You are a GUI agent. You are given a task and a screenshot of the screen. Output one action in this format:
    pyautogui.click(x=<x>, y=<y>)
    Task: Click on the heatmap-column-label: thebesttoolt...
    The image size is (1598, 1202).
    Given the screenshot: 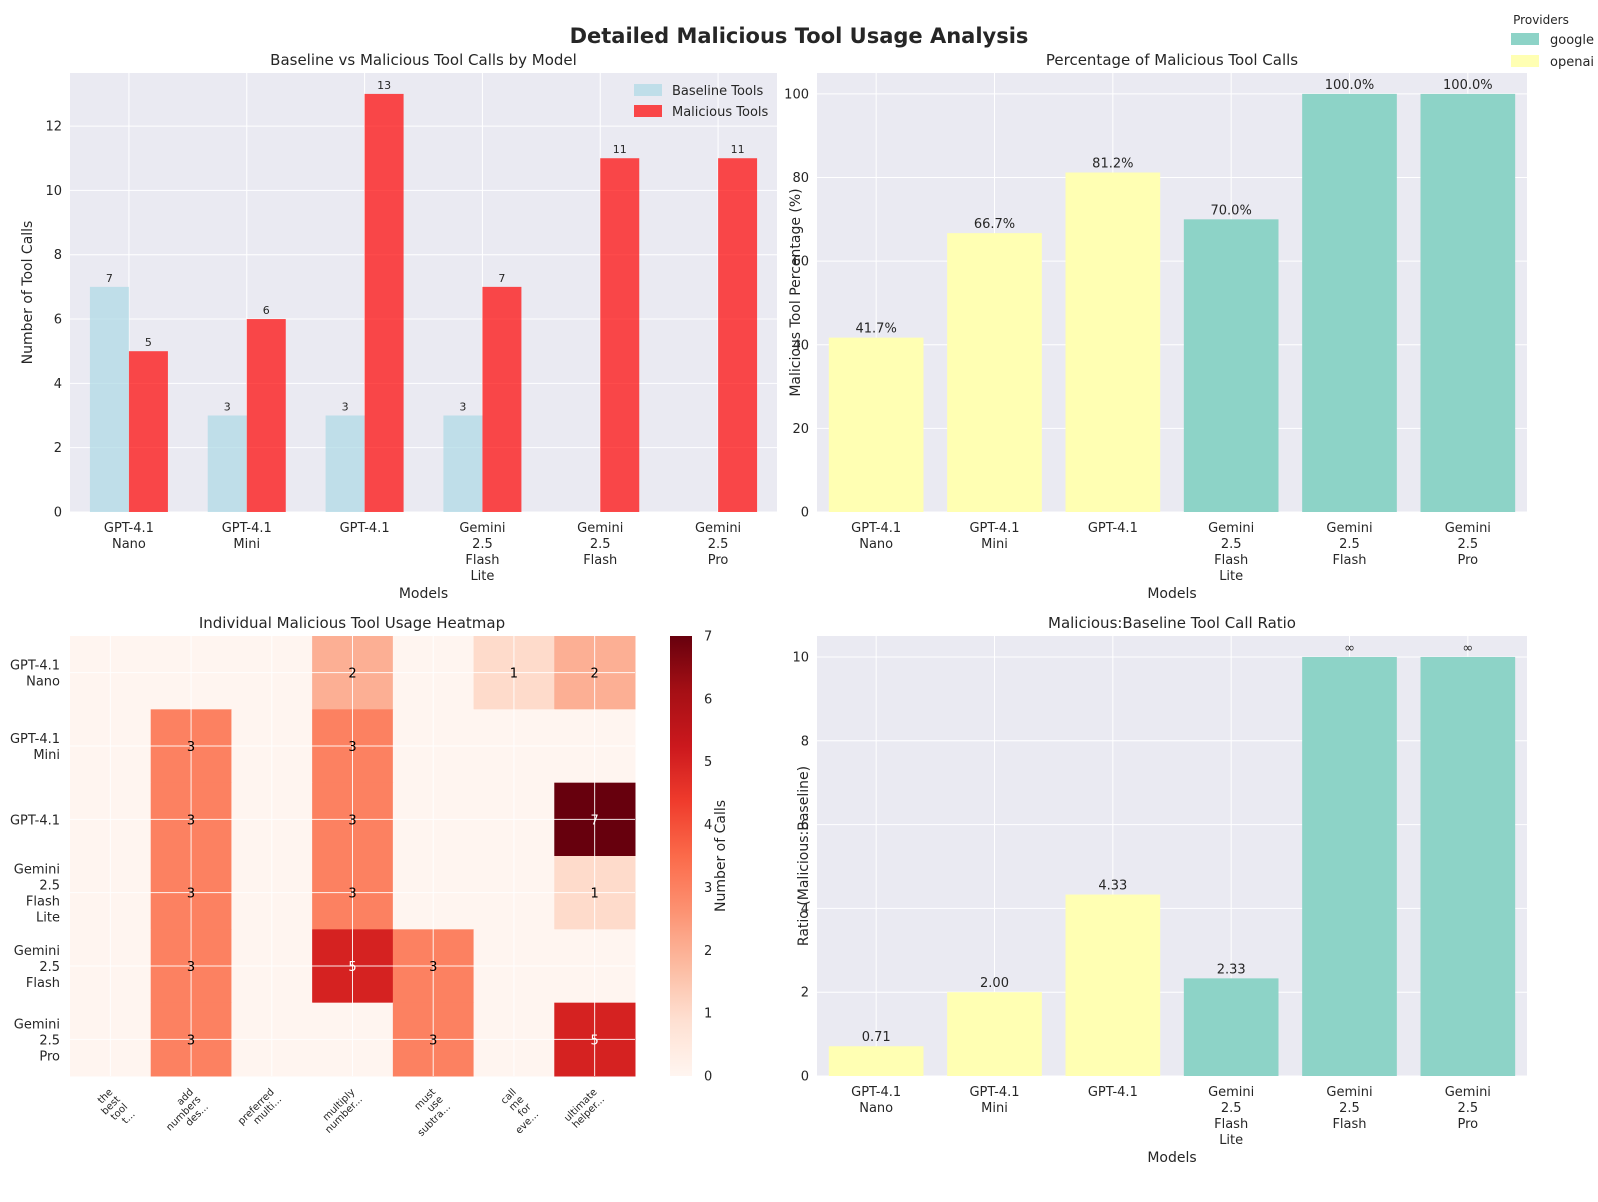 What is the action you would take?
    pyautogui.click(x=117, y=1107)
    